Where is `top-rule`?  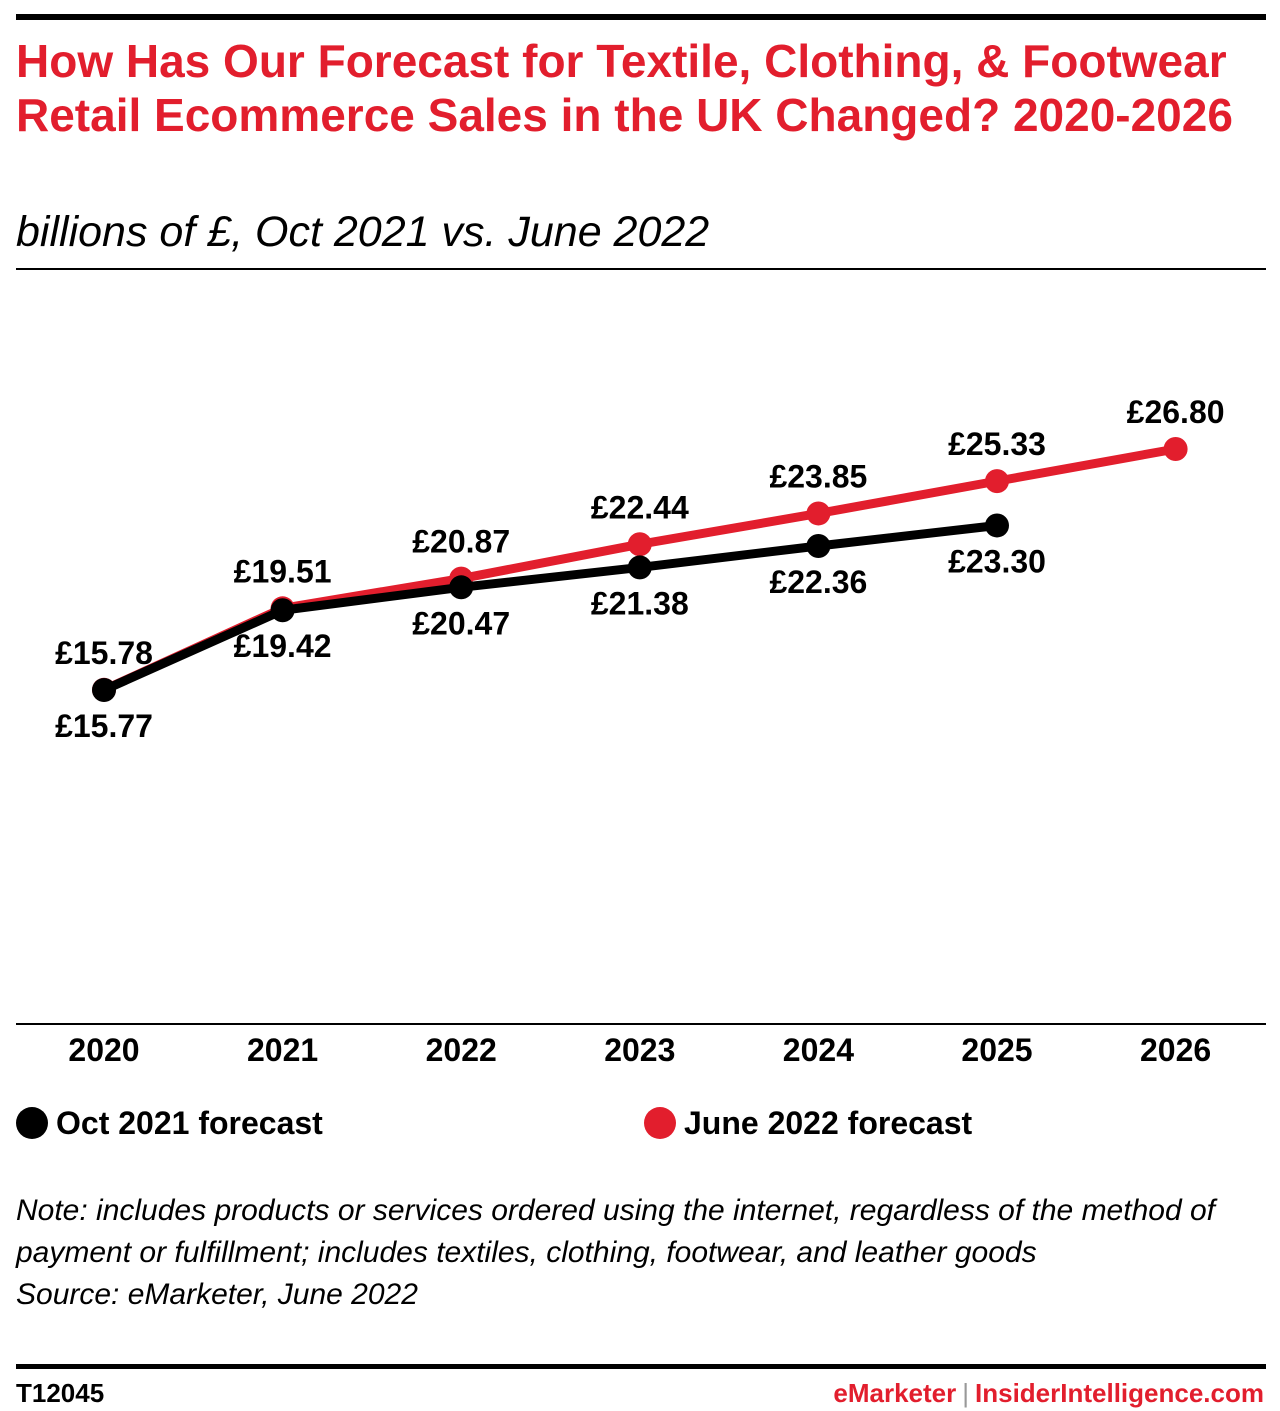 top-rule is located at coordinates (641, 17).